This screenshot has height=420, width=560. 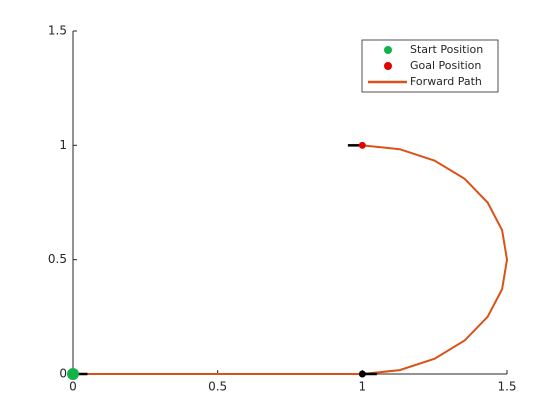 What do you see at coordinates (73, 374) in the screenshot?
I see `start-marker` at bounding box center [73, 374].